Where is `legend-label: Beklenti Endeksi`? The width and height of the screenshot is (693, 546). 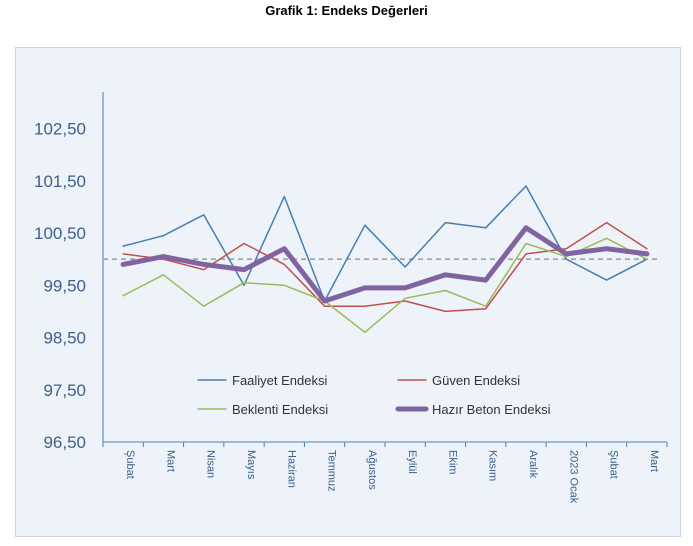 legend-label: Beklenti Endeksi is located at coordinates (280, 409).